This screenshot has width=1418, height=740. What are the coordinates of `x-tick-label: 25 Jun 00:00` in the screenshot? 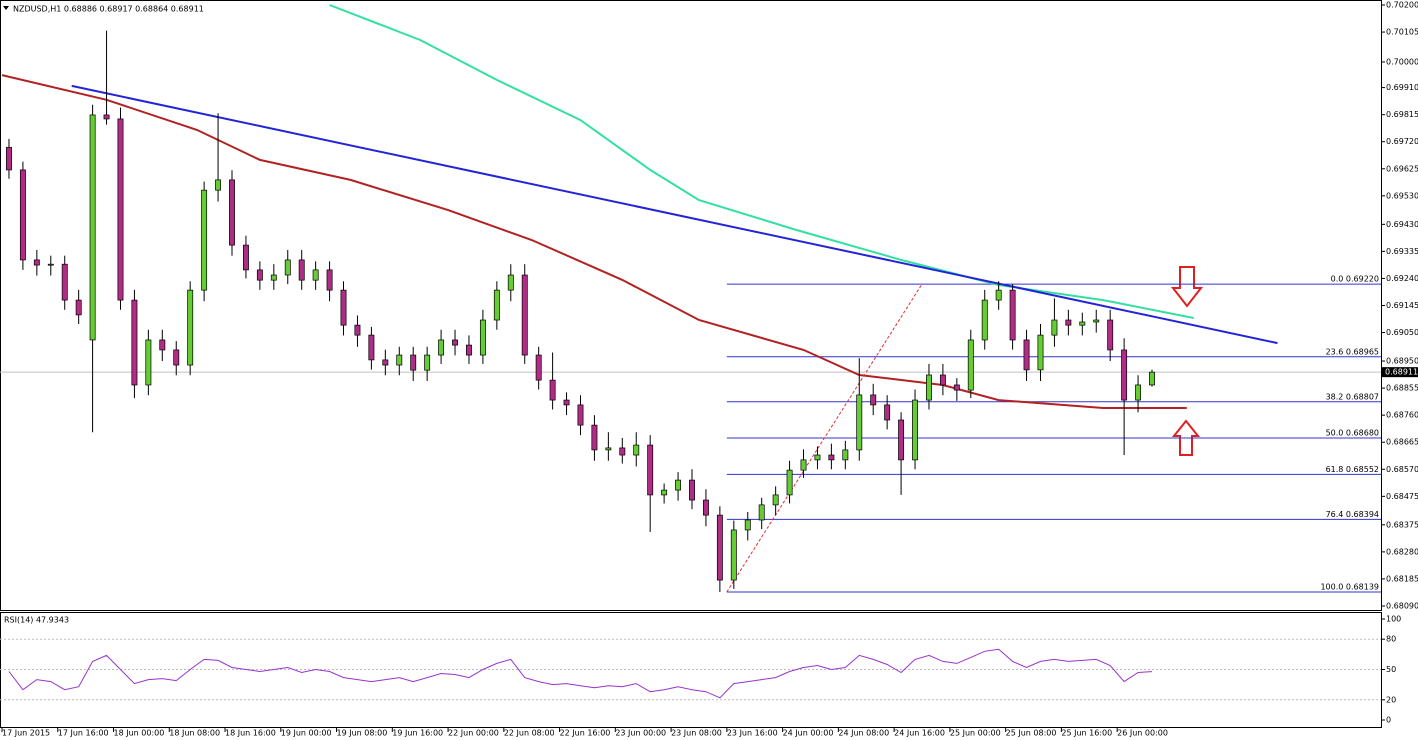 It's located at (975, 733).